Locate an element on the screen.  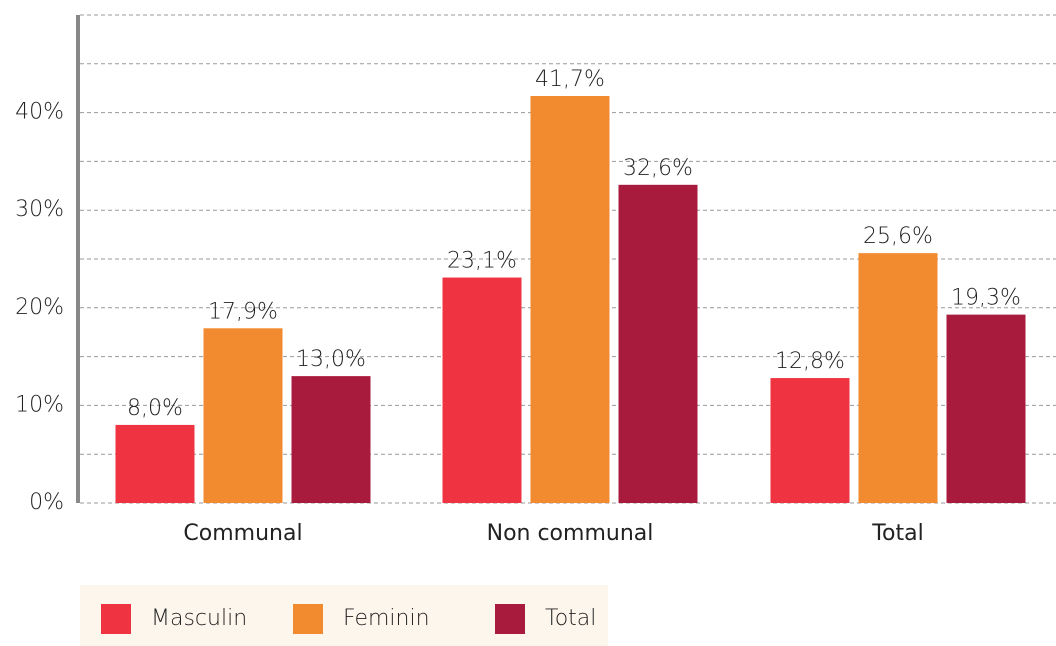
data-label: 23,1% is located at coordinates (482, 261).